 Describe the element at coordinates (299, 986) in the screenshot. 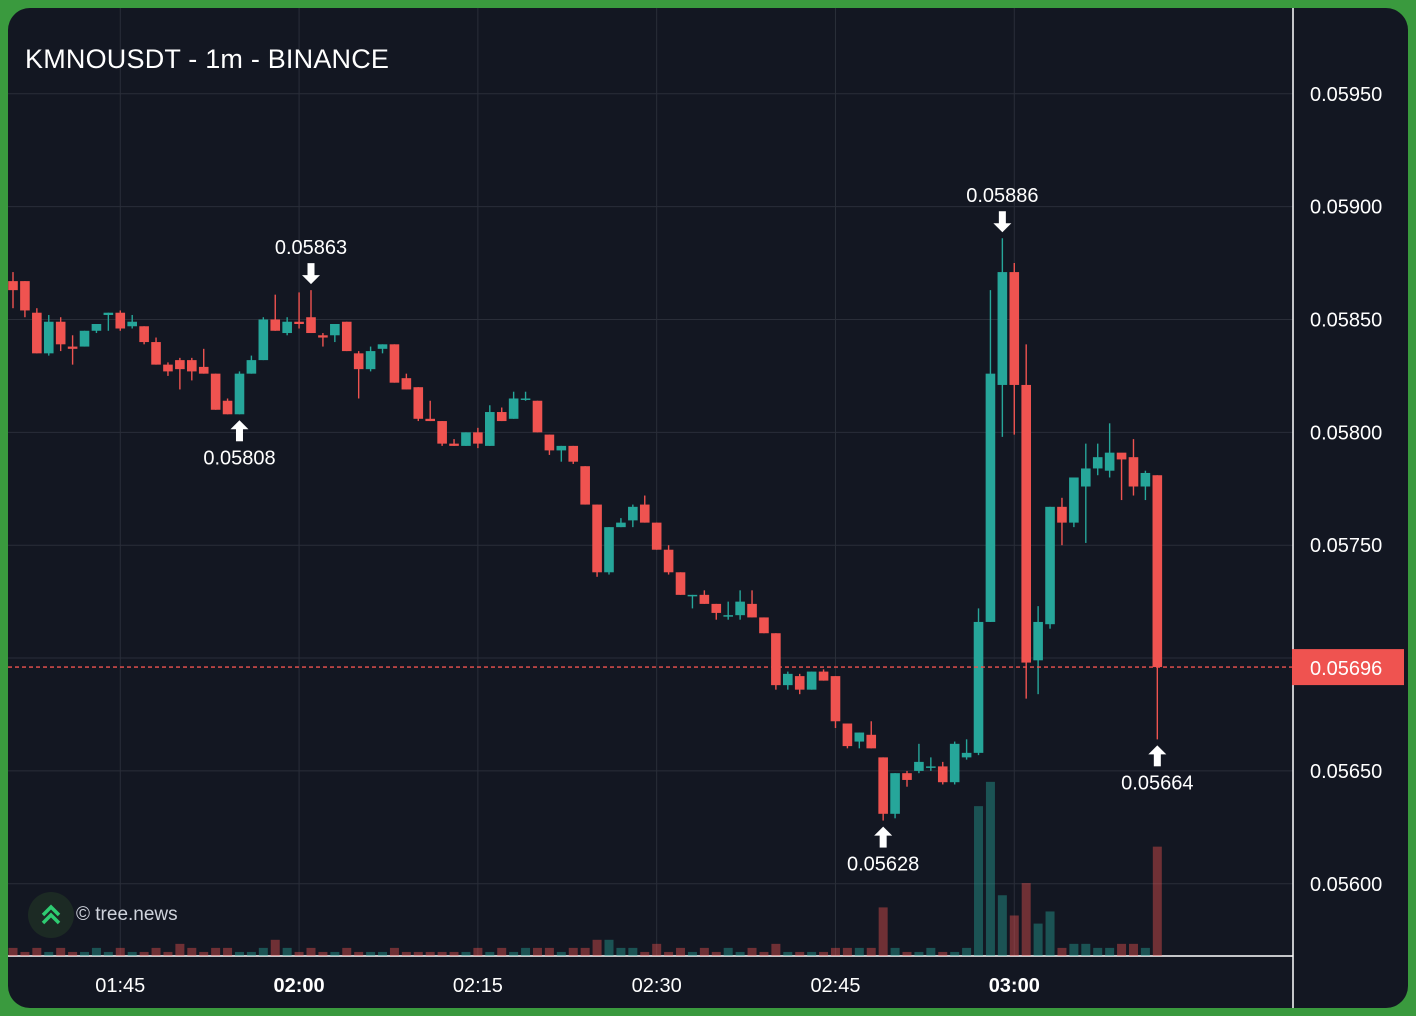

I see `x-tick-label: 02:00` at that location.